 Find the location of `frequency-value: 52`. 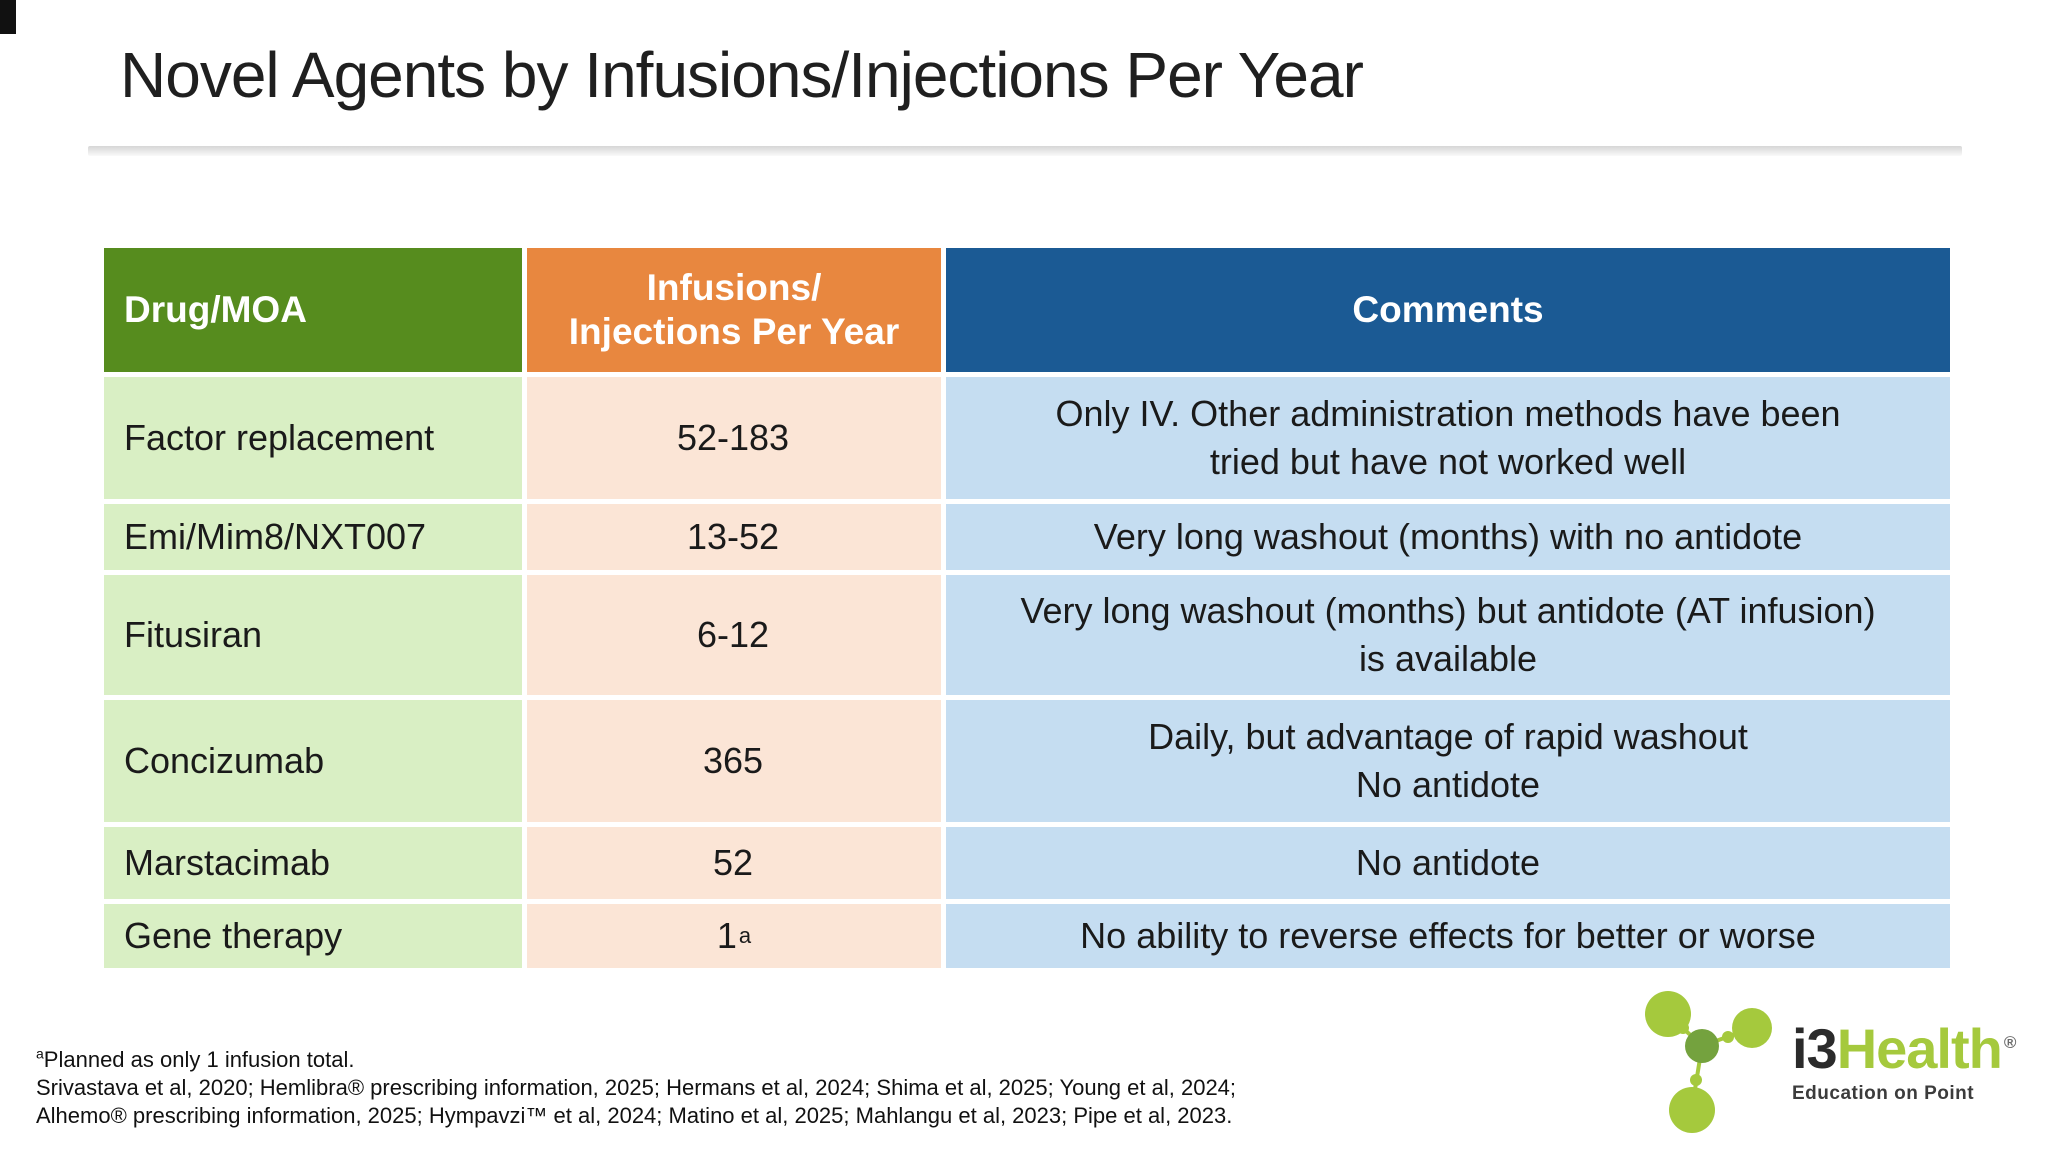

frequency-value: 52 is located at coordinates (733, 863).